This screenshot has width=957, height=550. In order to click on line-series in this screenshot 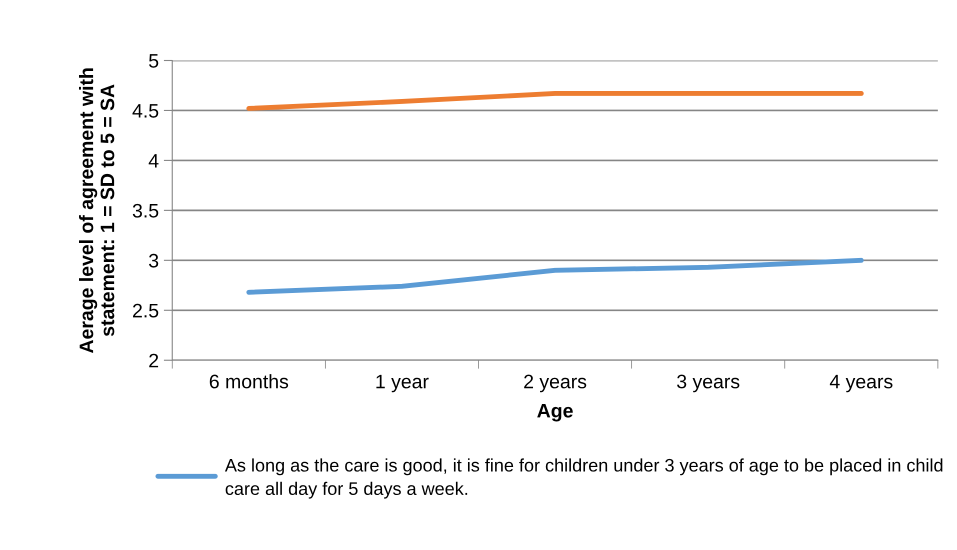, I will do `click(555, 276)`.